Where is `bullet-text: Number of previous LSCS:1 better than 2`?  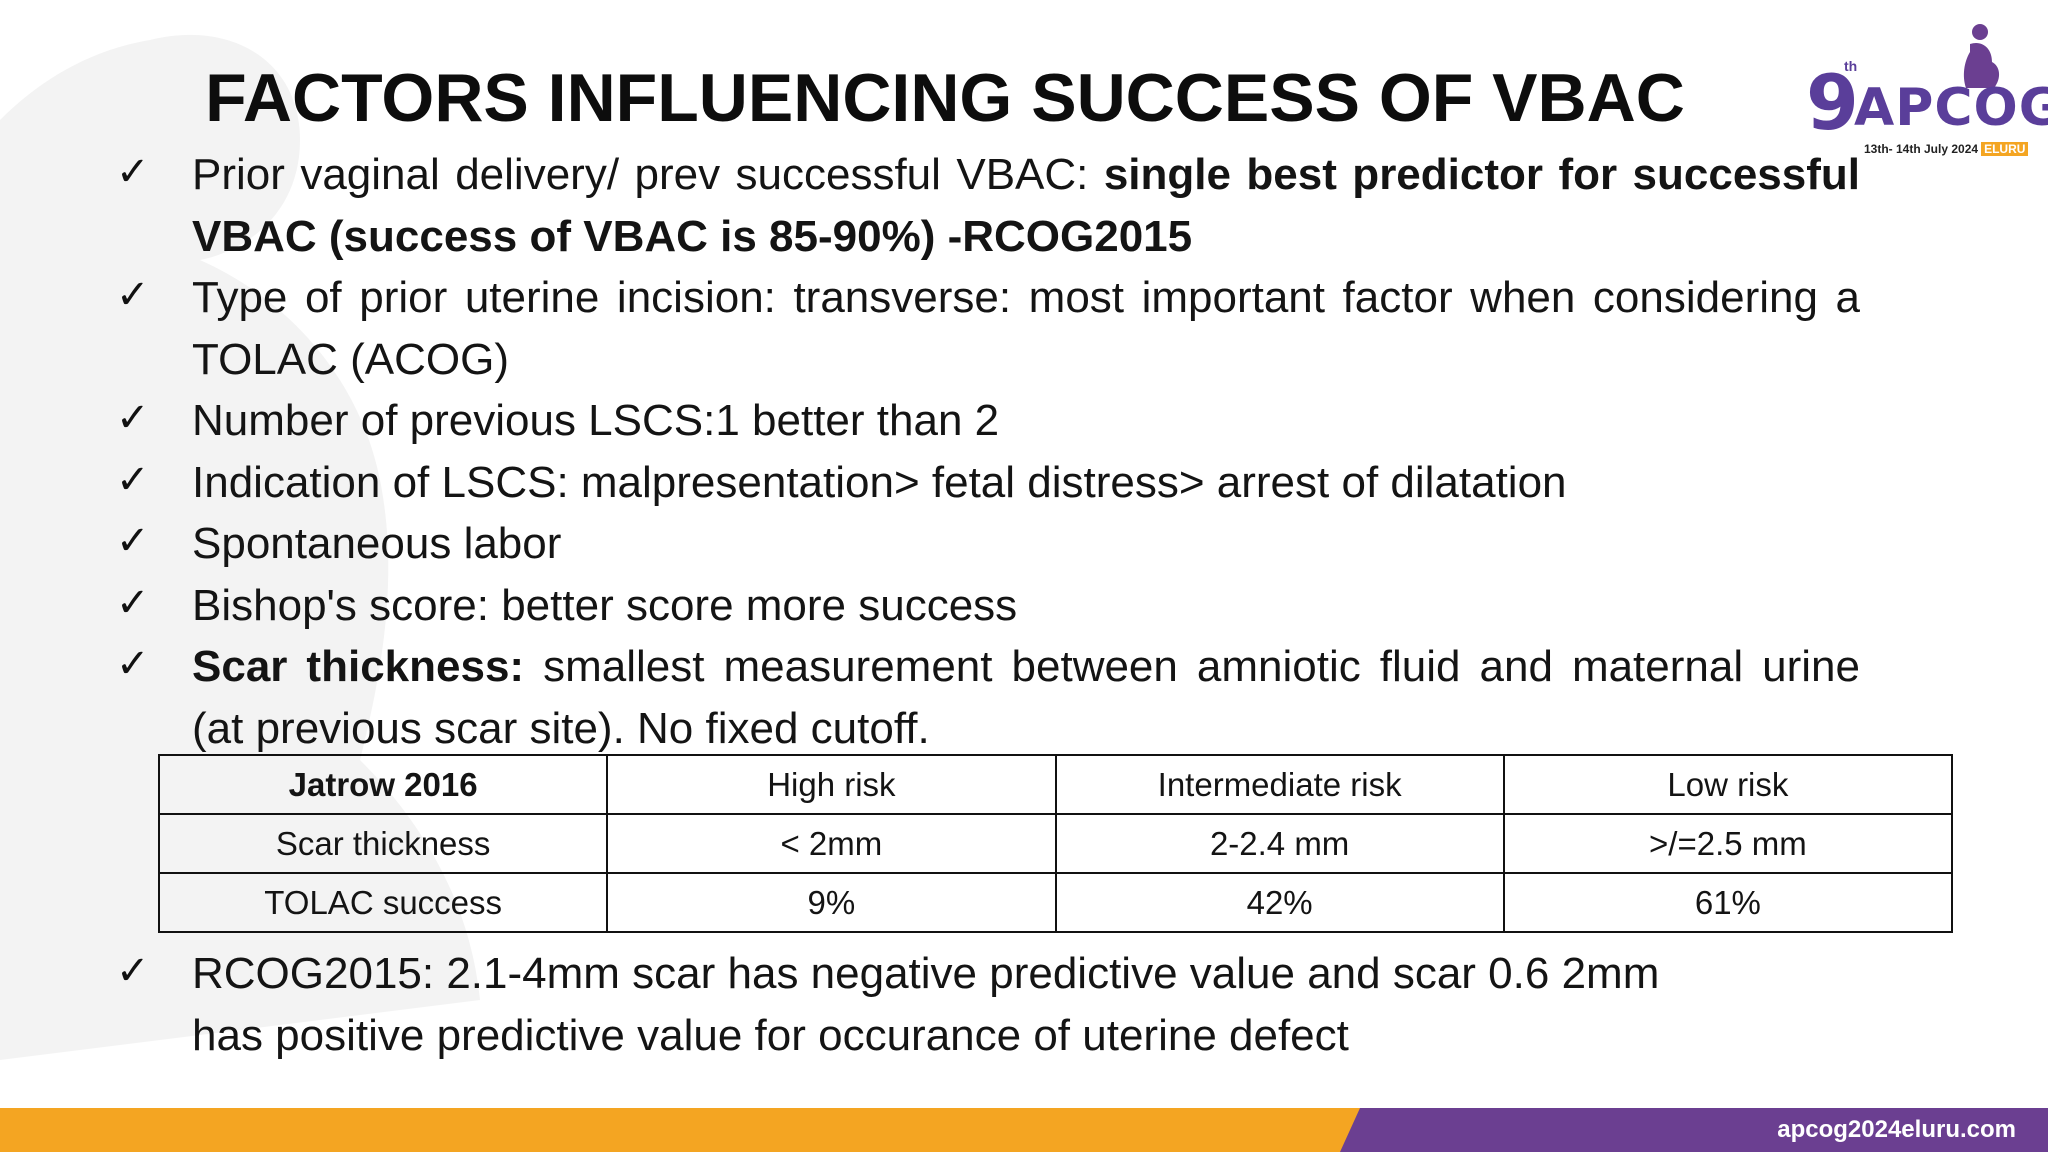
bullet-text: Number of previous LSCS:1 better than 2 is located at coordinates (596, 420).